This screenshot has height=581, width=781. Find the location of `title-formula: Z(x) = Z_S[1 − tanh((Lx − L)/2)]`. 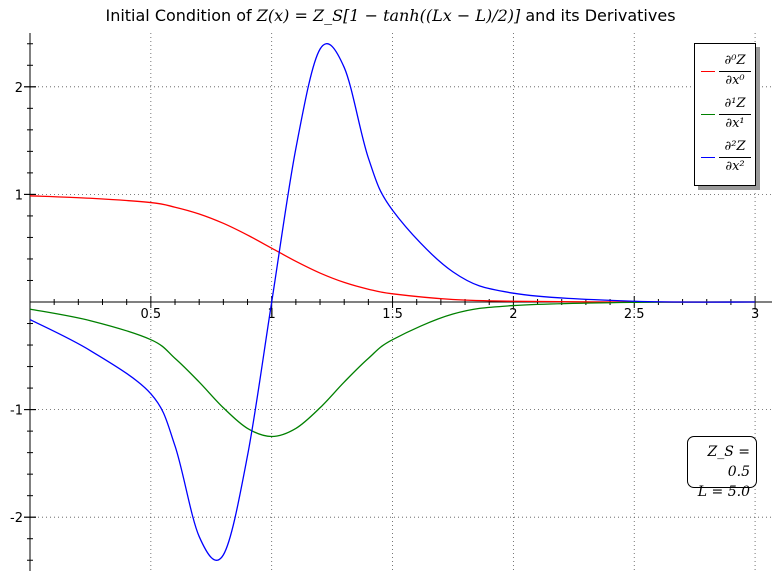

title-formula: Z(x) = Z_S[1 − tanh((Lx − L)/2)] is located at coordinates (388, 15).